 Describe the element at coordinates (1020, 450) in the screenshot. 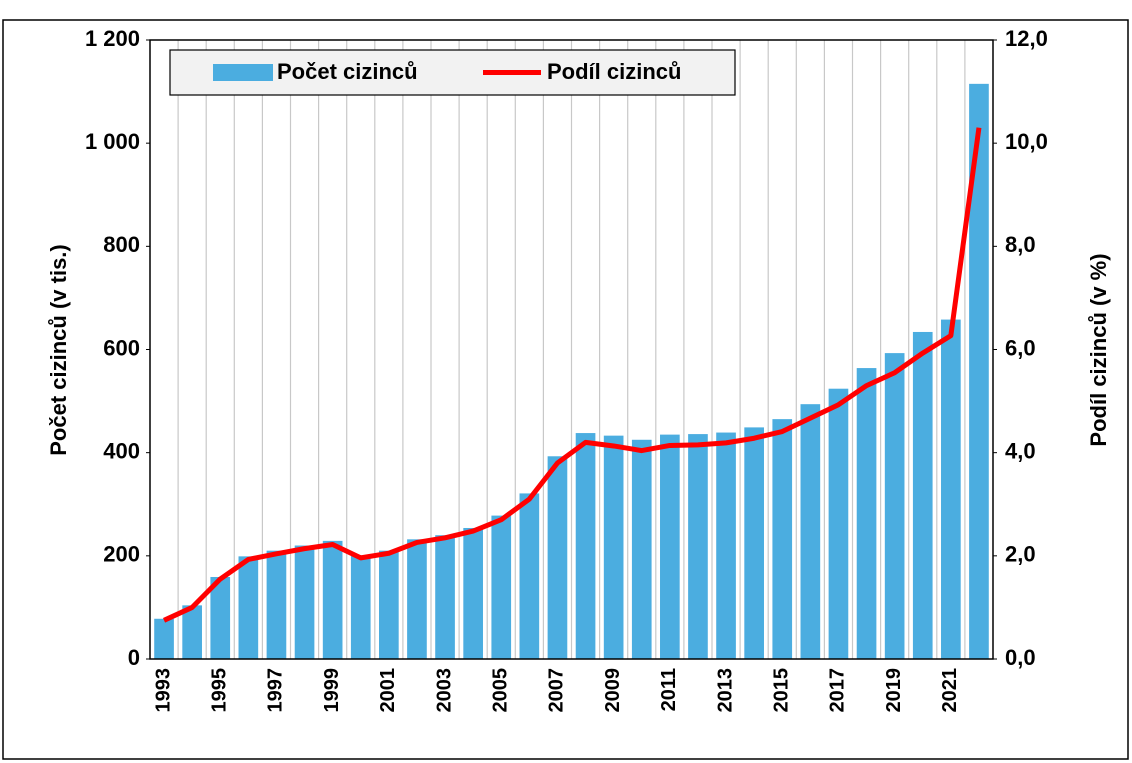

I see `y2-tick-label: 4,0` at that location.